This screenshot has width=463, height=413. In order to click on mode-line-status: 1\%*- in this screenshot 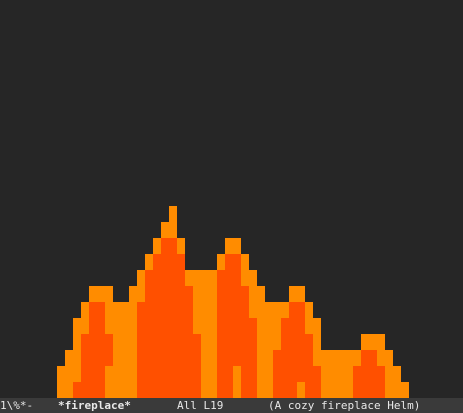, I will do `click(17, 405)`.